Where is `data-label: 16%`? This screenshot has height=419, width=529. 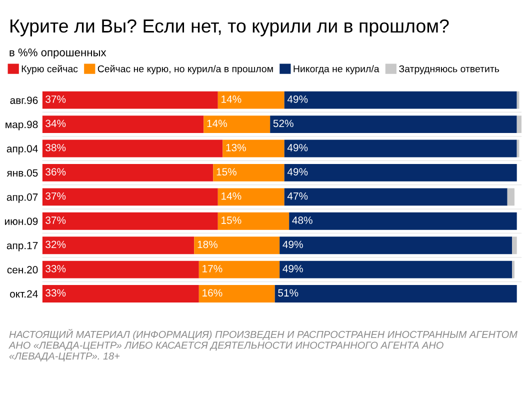
data-label: 16% is located at coordinates (212, 293).